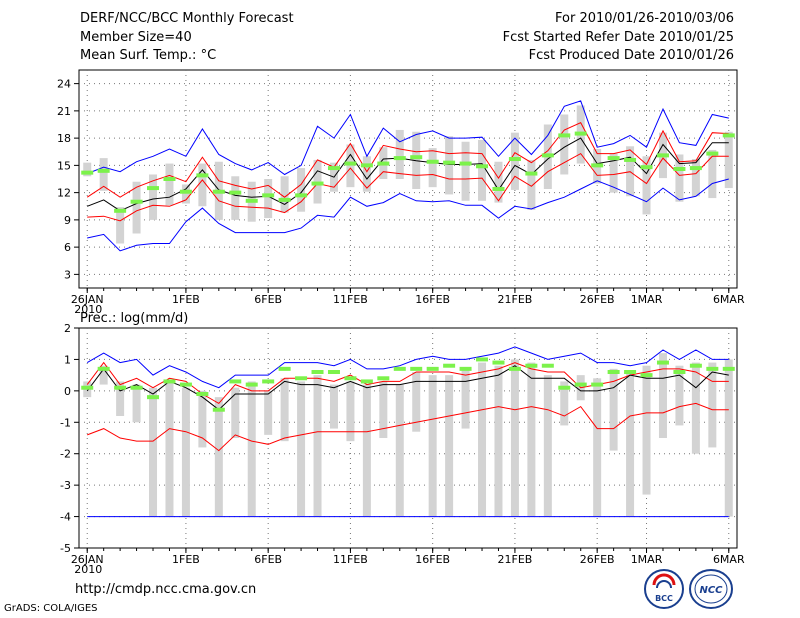 The height and width of the screenshot is (618, 800). Describe the element at coordinates (166, 589) in the screenshot. I see `footer-url: http://cmdp.ncc.cma.gov.cn` at that location.